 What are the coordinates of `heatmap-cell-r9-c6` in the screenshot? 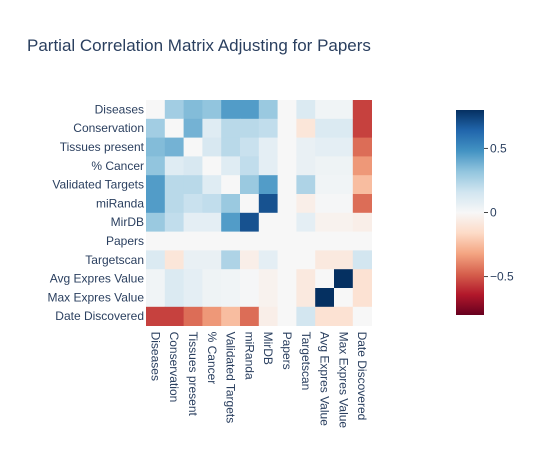 It's located at (268, 279).